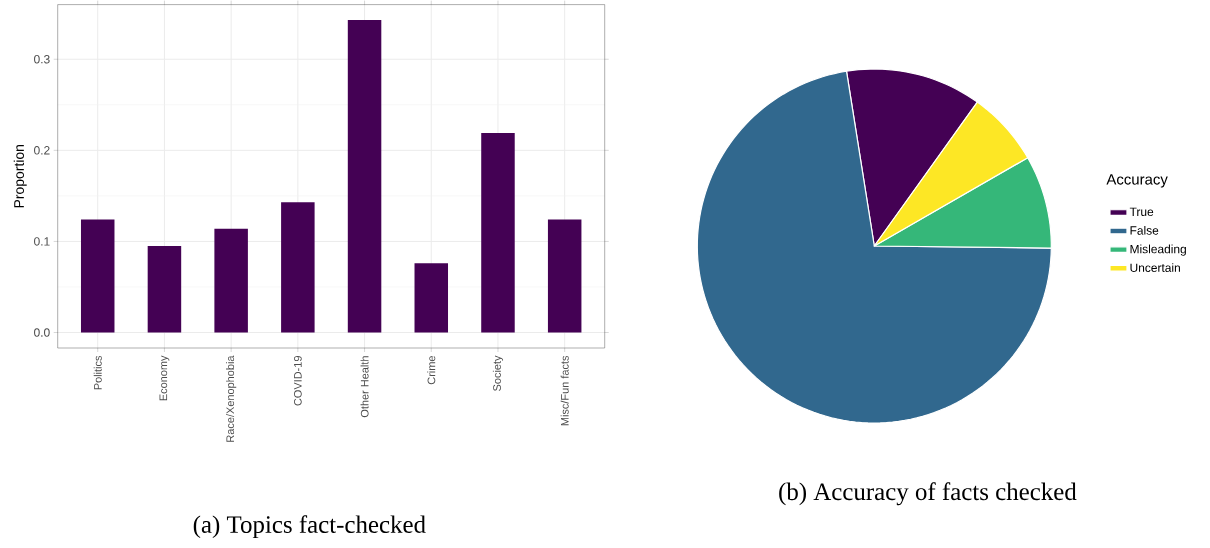 The height and width of the screenshot is (548, 1210). I want to click on x-tick-label: Economy, so click(164, 378).